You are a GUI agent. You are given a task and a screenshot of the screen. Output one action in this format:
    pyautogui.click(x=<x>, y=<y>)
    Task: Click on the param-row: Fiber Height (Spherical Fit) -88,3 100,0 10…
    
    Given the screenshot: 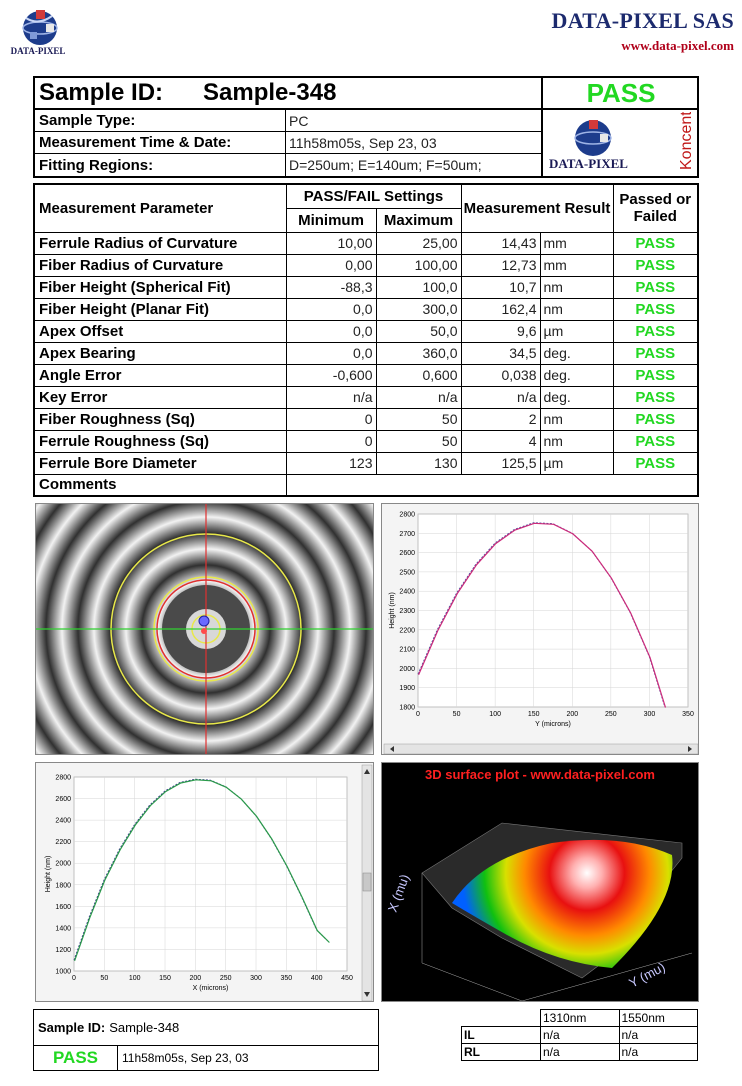 What is the action you would take?
    pyautogui.click(x=366, y=287)
    